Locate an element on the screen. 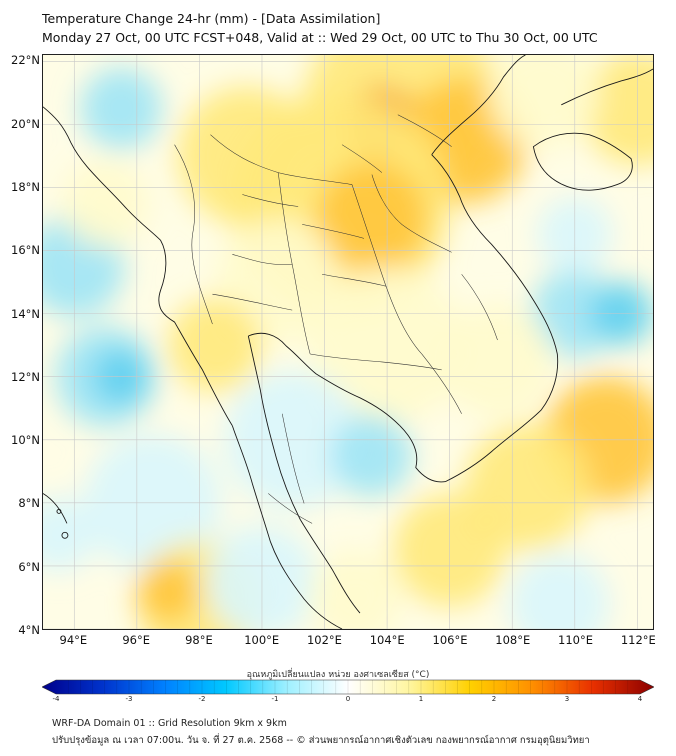 The image size is (676, 756). colorbar-tick-label: -3 is located at coordinates (129, 699).